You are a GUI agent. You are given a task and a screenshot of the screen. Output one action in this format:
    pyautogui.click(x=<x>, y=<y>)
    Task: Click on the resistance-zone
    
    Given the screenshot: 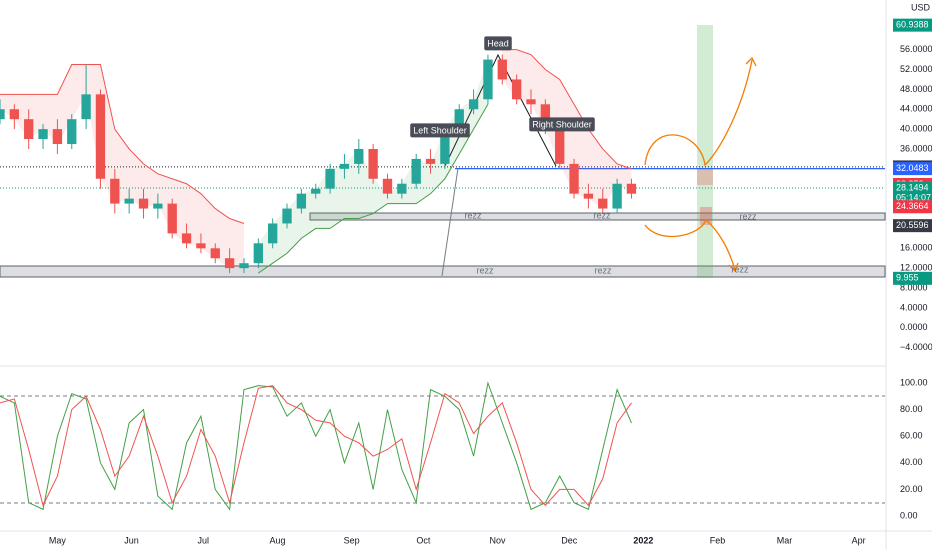 What is the action you would take?
    pyautogui.click(x=597, y=216)
    